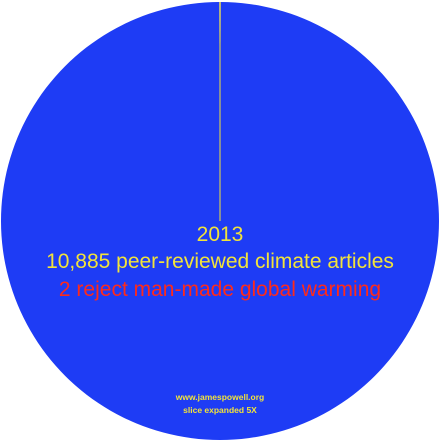 Image resolution: width=440 pixels, height=440 pixels. I want to click on reject-label: 2 reject man-made global warming, so click(220, 289).